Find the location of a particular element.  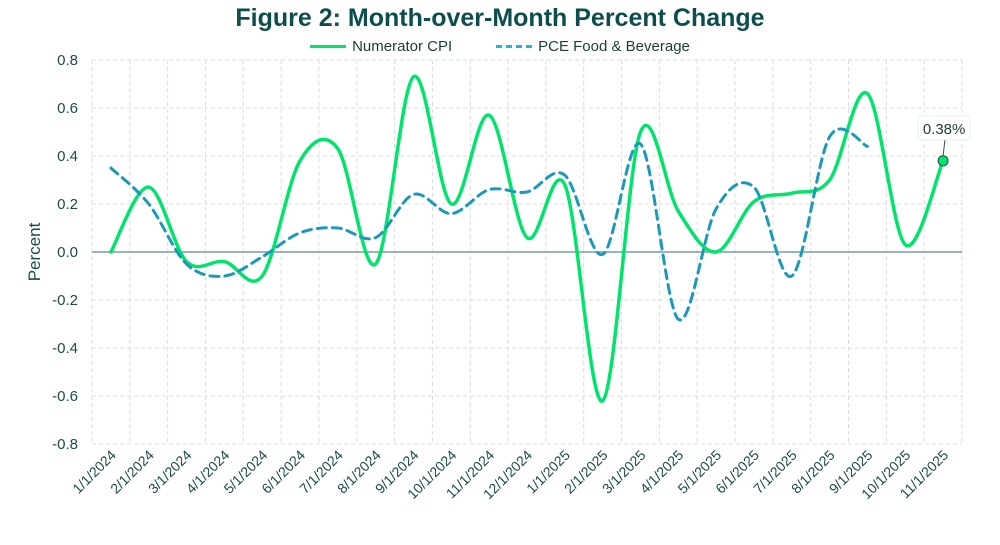

y-tick-label: -0.4 is located at coordinates (65, 348).